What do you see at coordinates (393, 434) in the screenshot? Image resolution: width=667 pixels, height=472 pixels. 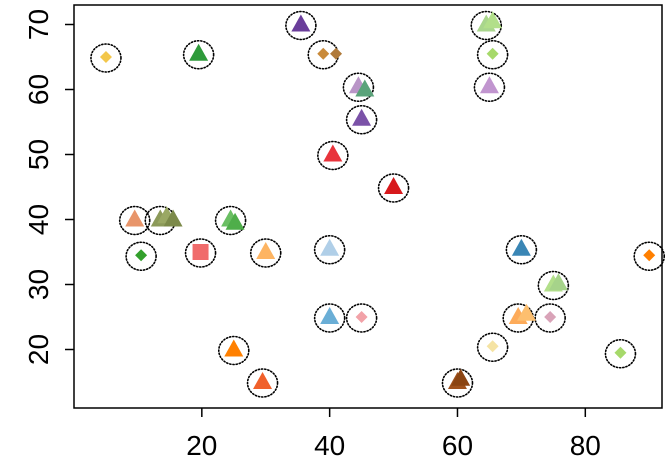 I see `x-axis: 20 40 60 80` at bounding box center [393, 434].